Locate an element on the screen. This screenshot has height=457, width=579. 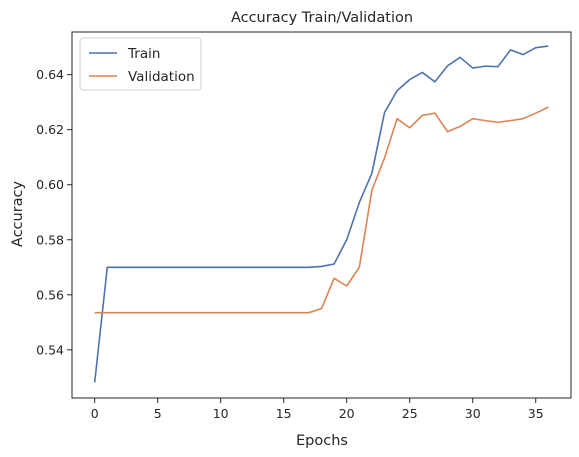
x-tick-label: 5 is located at coordinates (158, 413).